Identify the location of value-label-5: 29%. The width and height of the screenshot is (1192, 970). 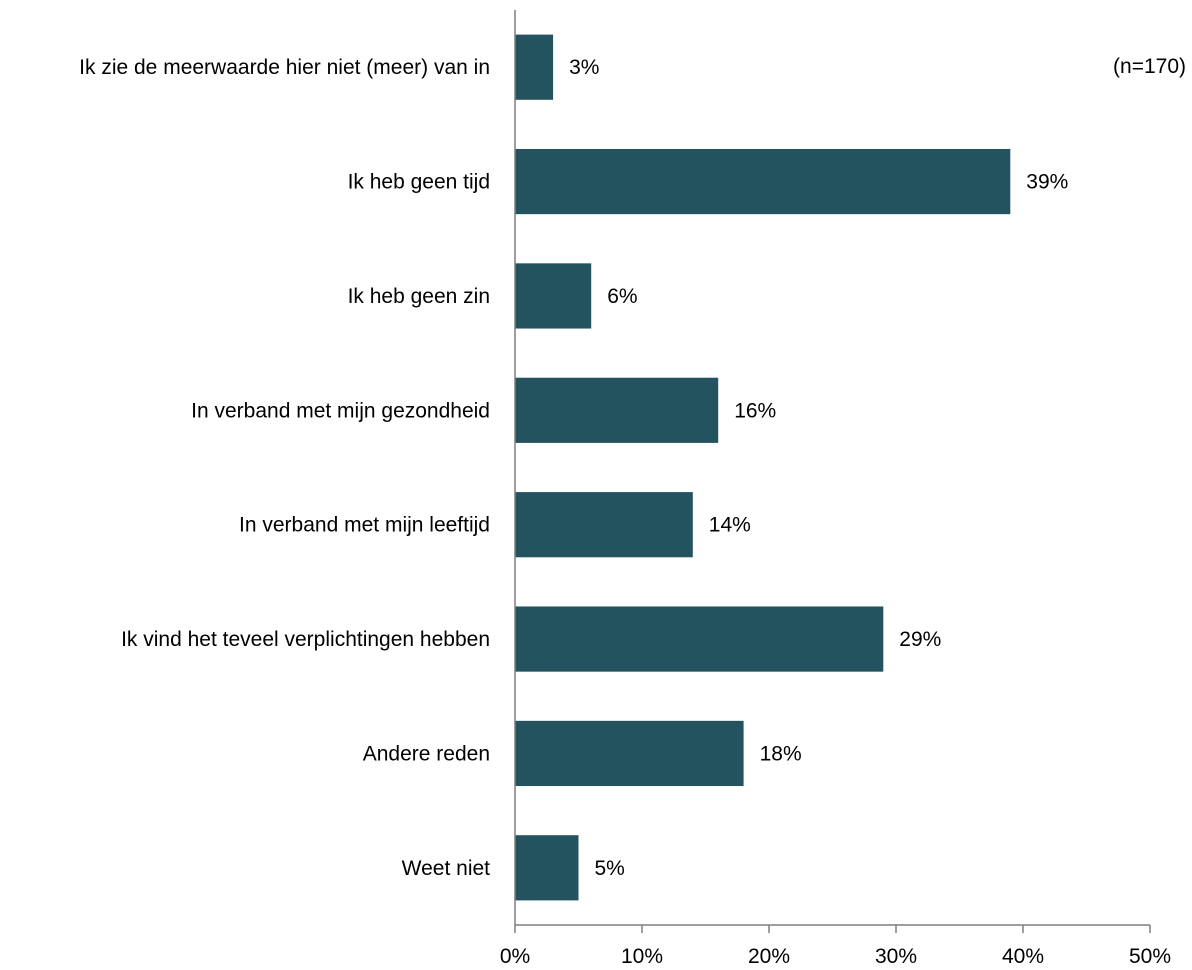
(920, 639).